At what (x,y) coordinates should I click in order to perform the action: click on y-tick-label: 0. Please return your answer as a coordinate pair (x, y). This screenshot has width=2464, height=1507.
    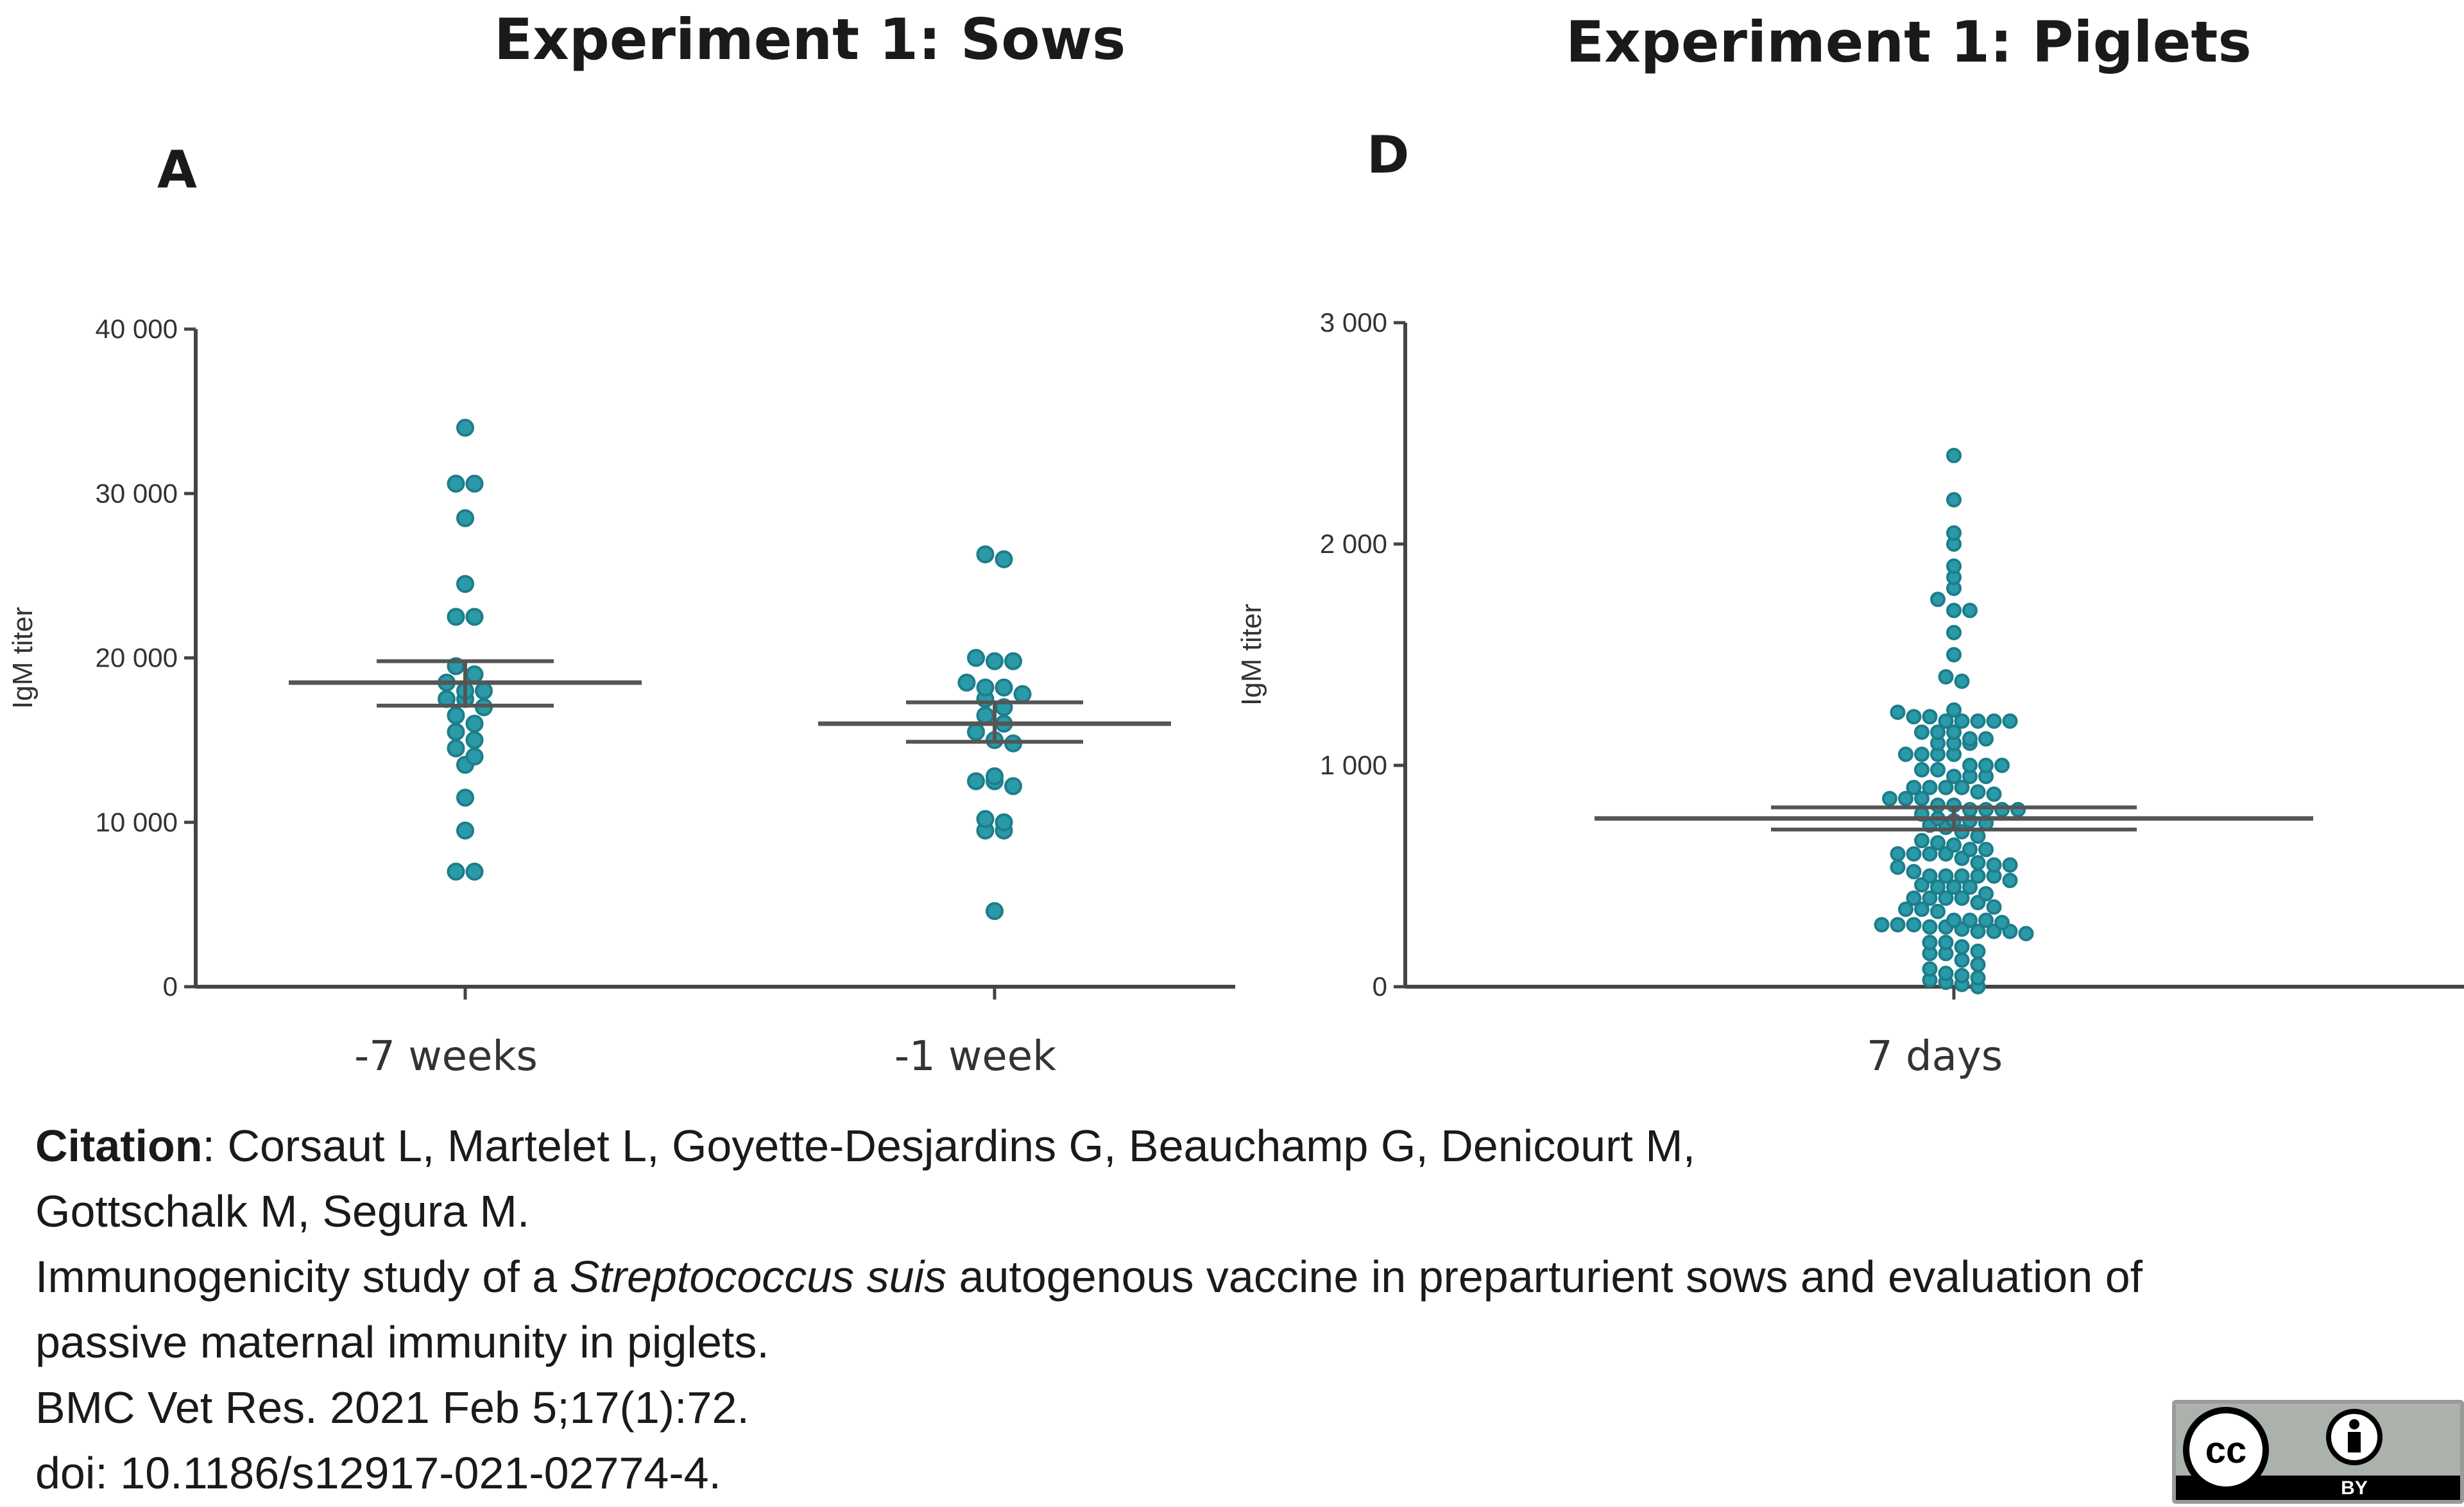
    Looking at the image, I should click on (1380, 986).